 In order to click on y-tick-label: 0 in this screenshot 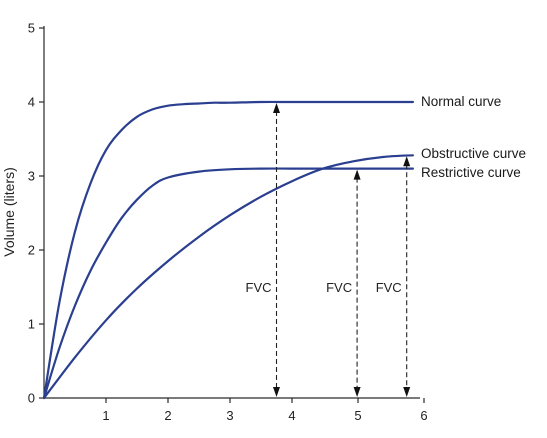, I will do `click(31, 398)`.